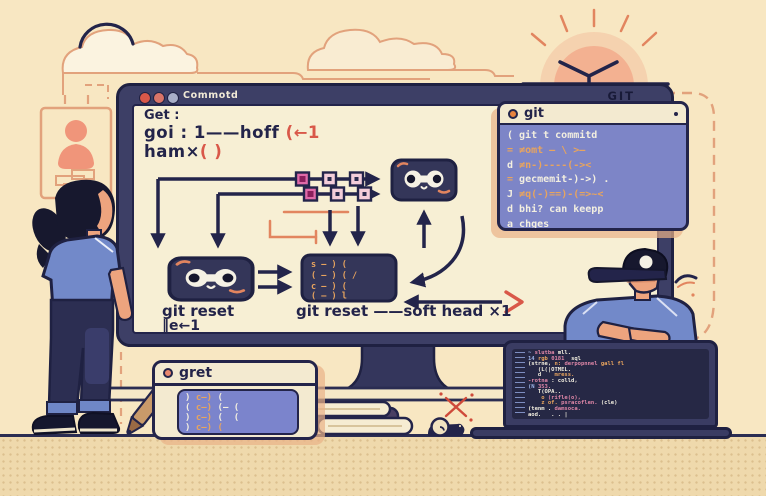  What do you see at coordinates (329, 265) in the screenshot?
I see `commit-list-line: s — ) (` at bounding box center [329, 265].